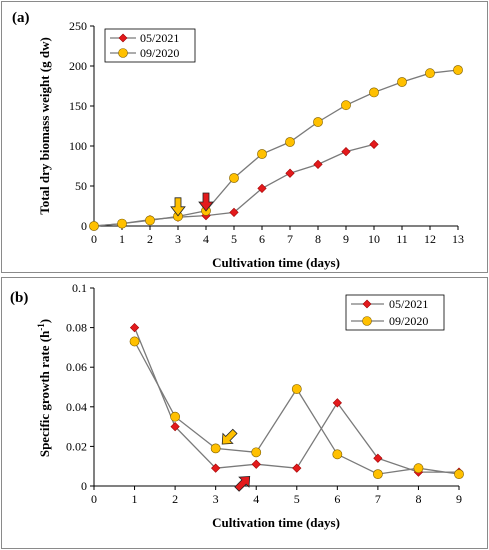 The width and height of the screenshot is (489, 550). I want to click on panel-a-legend-label-2: 09/2020, so click(159, 53).